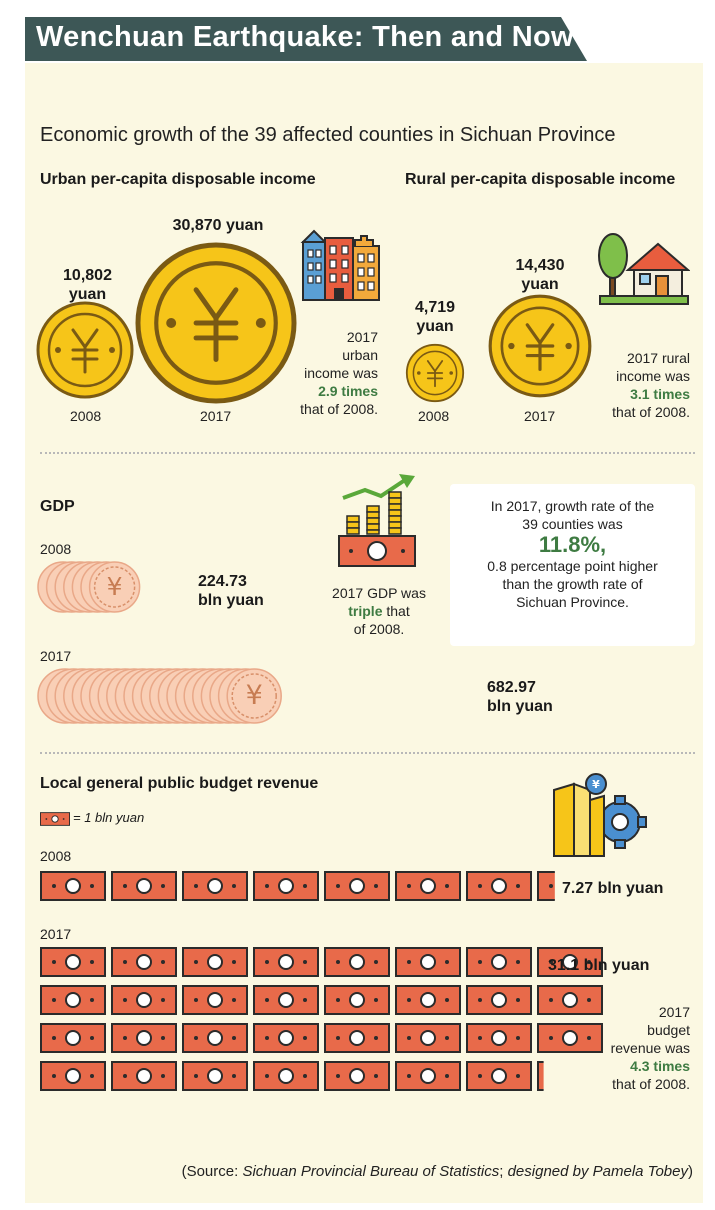 Image resolution: width=715 pixels, height=1210 pixels. Describe the element at coordinates (613, 888) in the screenshot. I see `budget-2008-value: 7.27 bln yuan` at that location.